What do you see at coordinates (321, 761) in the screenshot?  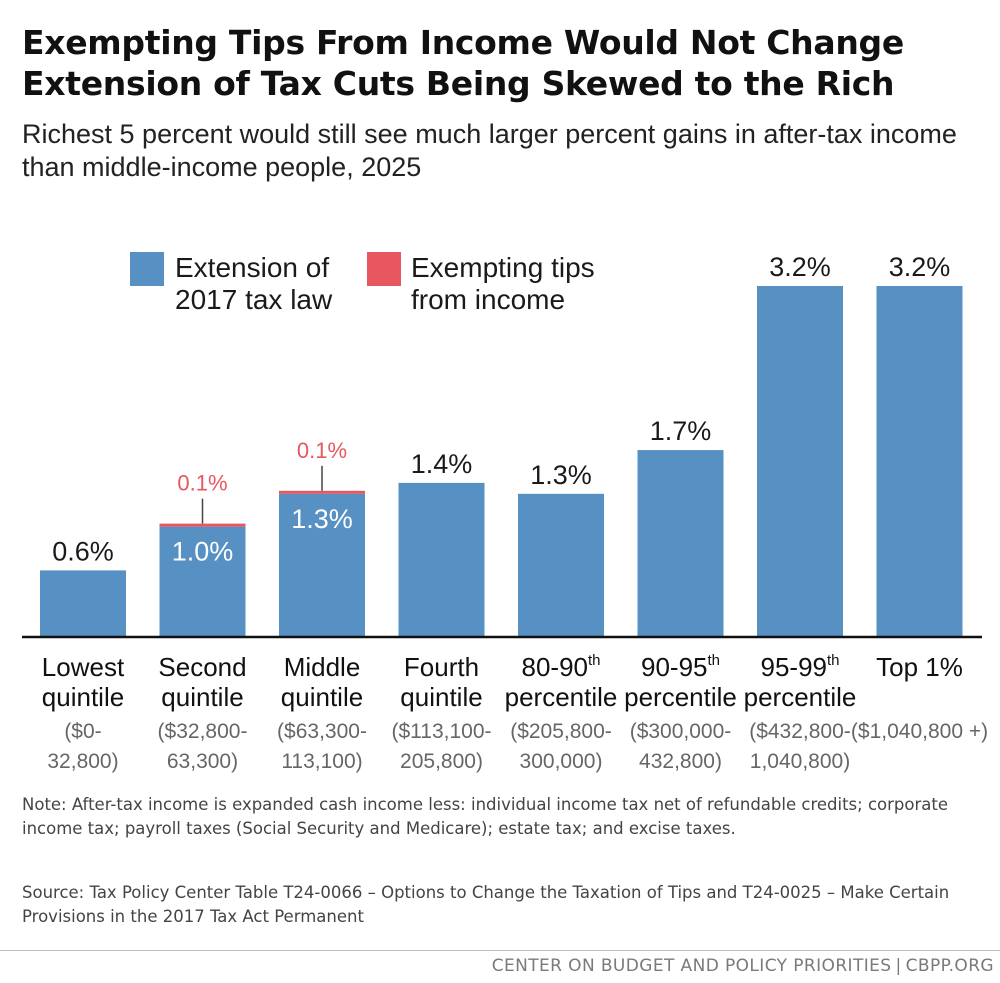 I see `category-range-label: 113,100)` at bounding box center [321, 761].